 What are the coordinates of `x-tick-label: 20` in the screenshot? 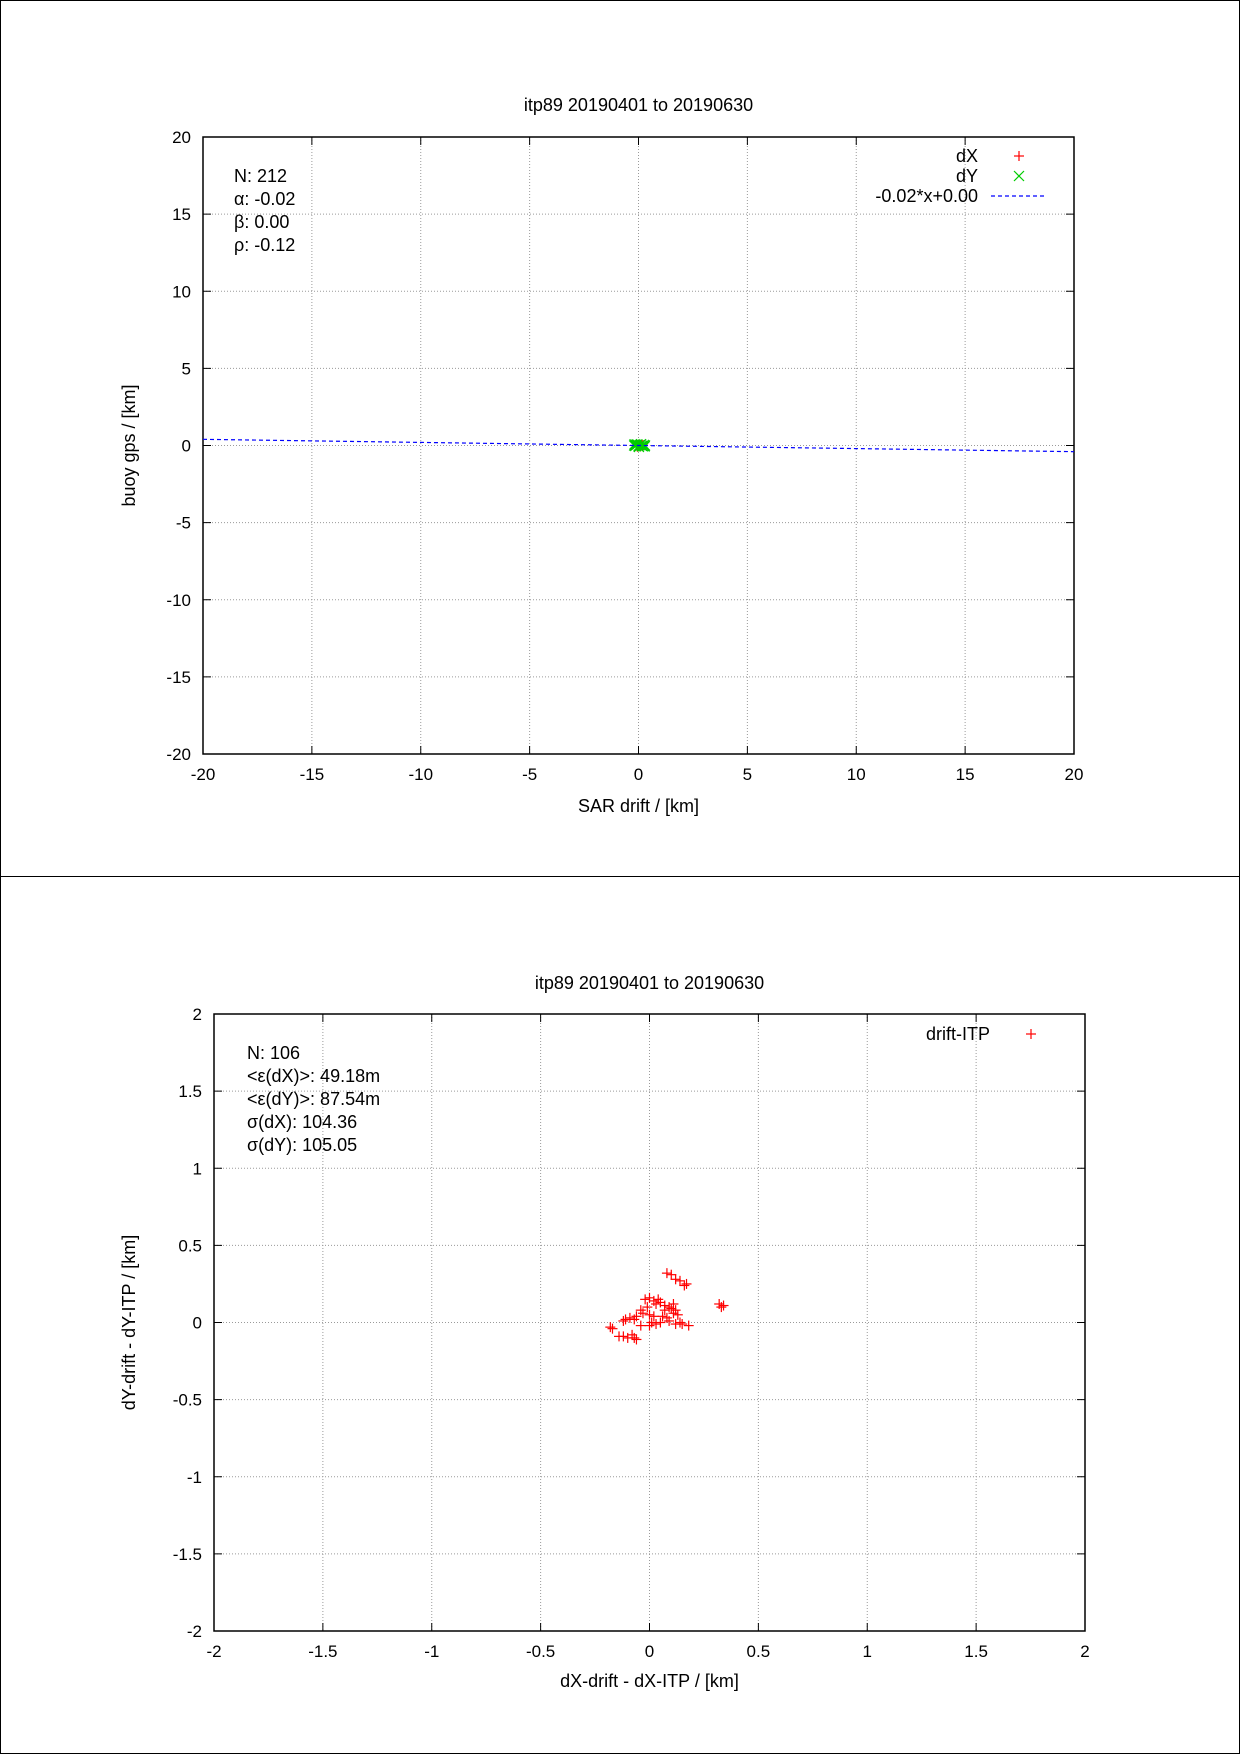 It's located at (1074, 774).